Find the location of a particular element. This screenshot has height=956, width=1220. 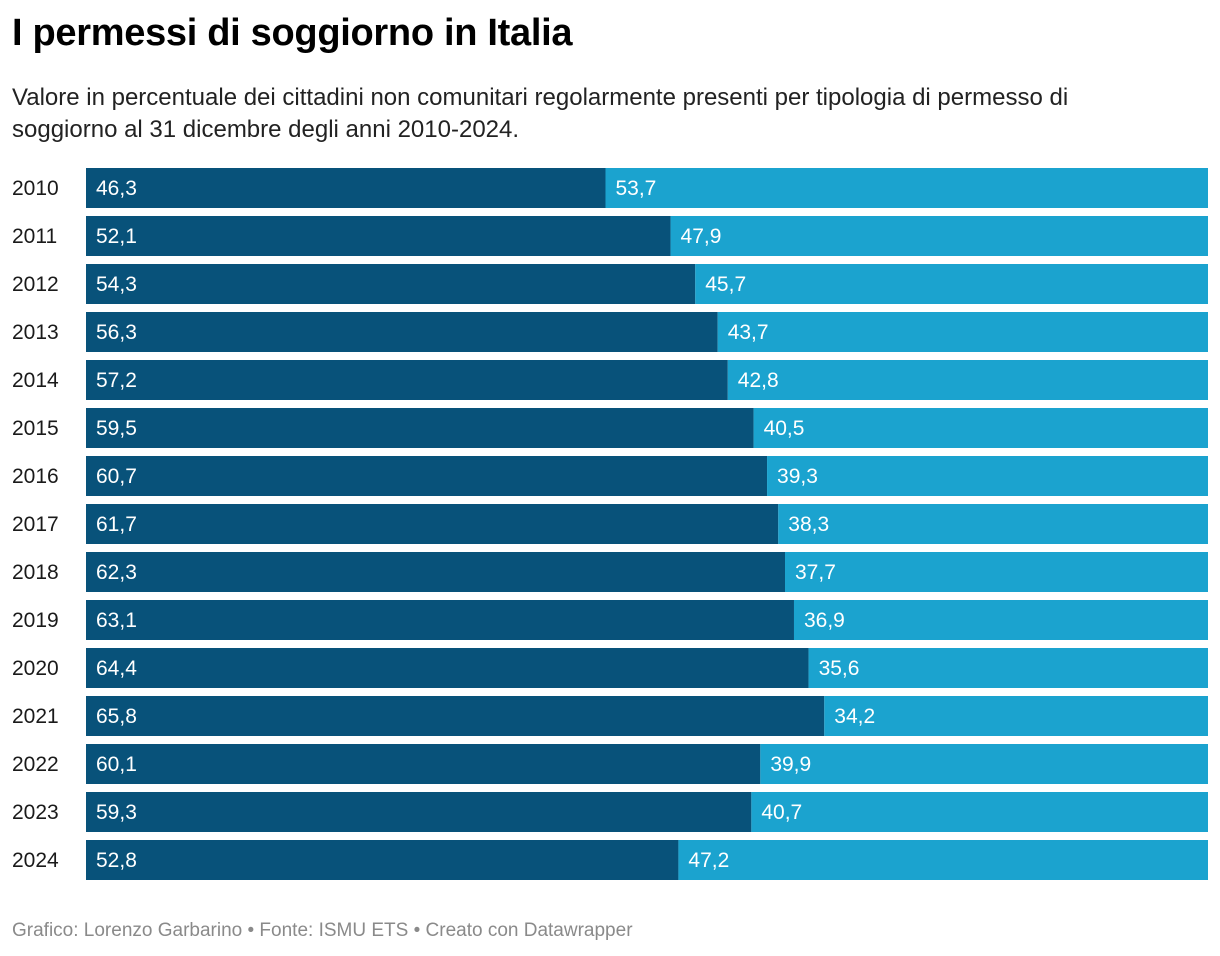

bar-segment-1-2022 is located at coordinates (423, 764).